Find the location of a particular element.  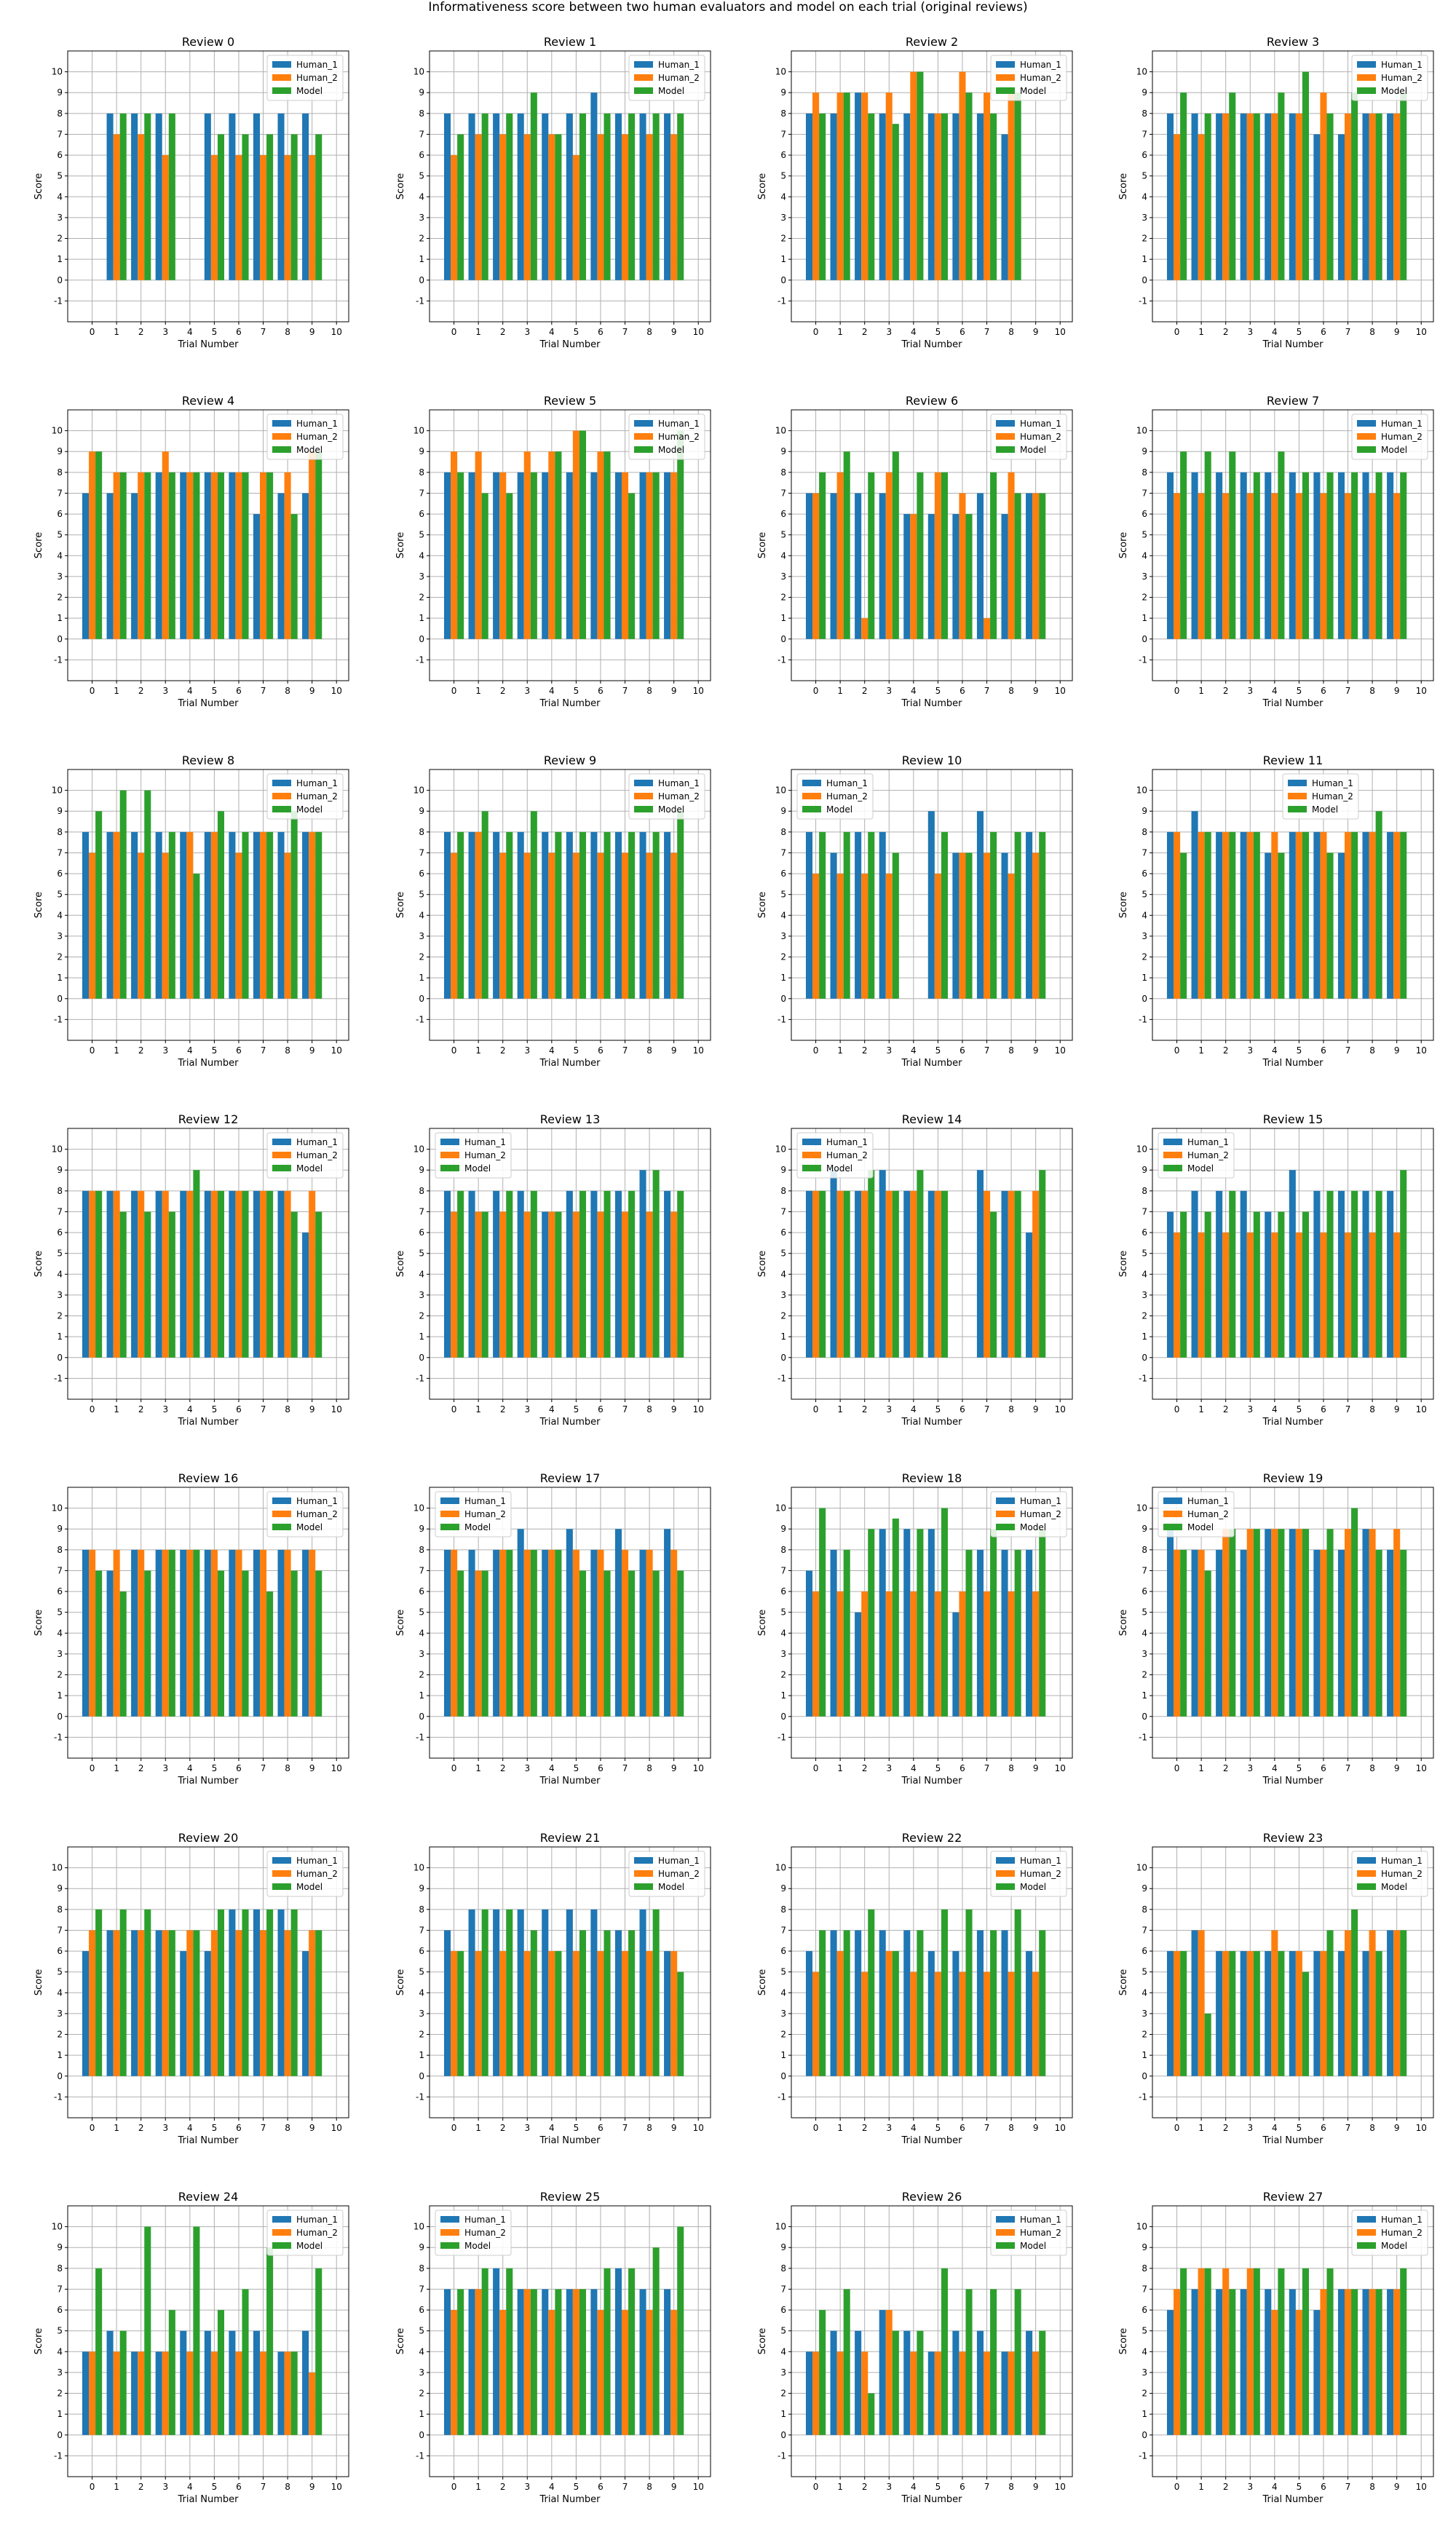

x-tick-label: 8 is located at coordinates (287, 332).